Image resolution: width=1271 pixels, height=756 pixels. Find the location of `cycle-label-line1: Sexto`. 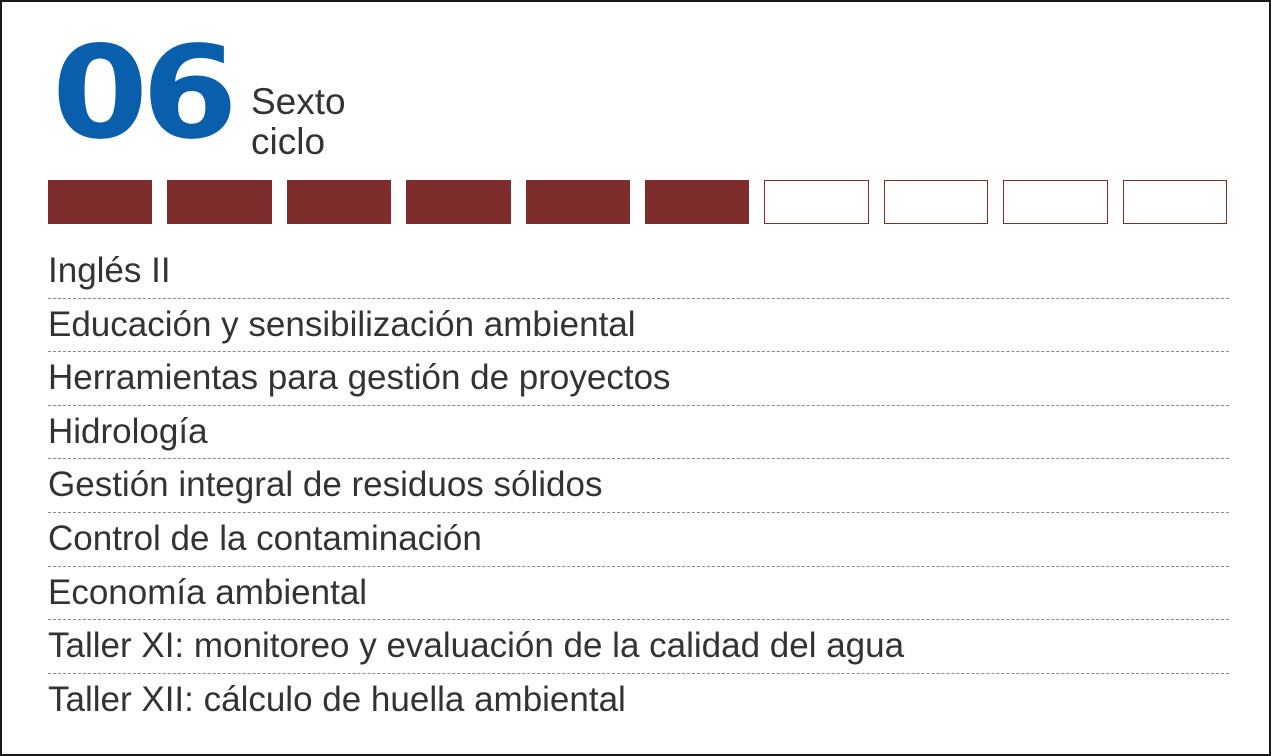

cycle-label-line1: Sexto is located at coordinates (298, 101).